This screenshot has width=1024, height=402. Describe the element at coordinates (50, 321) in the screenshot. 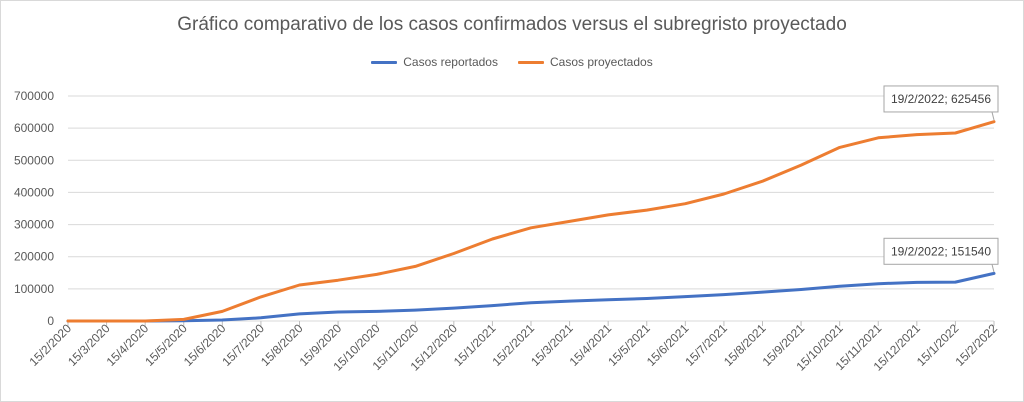

I see `y-tick-label: 0` at that location.